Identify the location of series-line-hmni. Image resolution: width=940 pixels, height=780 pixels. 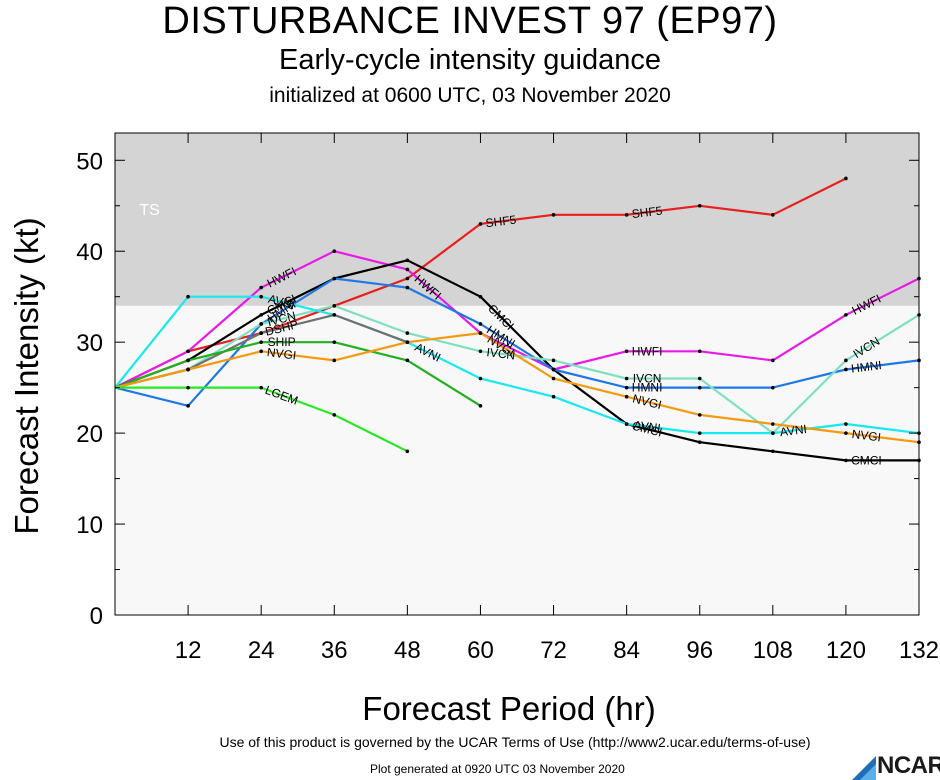
(517, 342).